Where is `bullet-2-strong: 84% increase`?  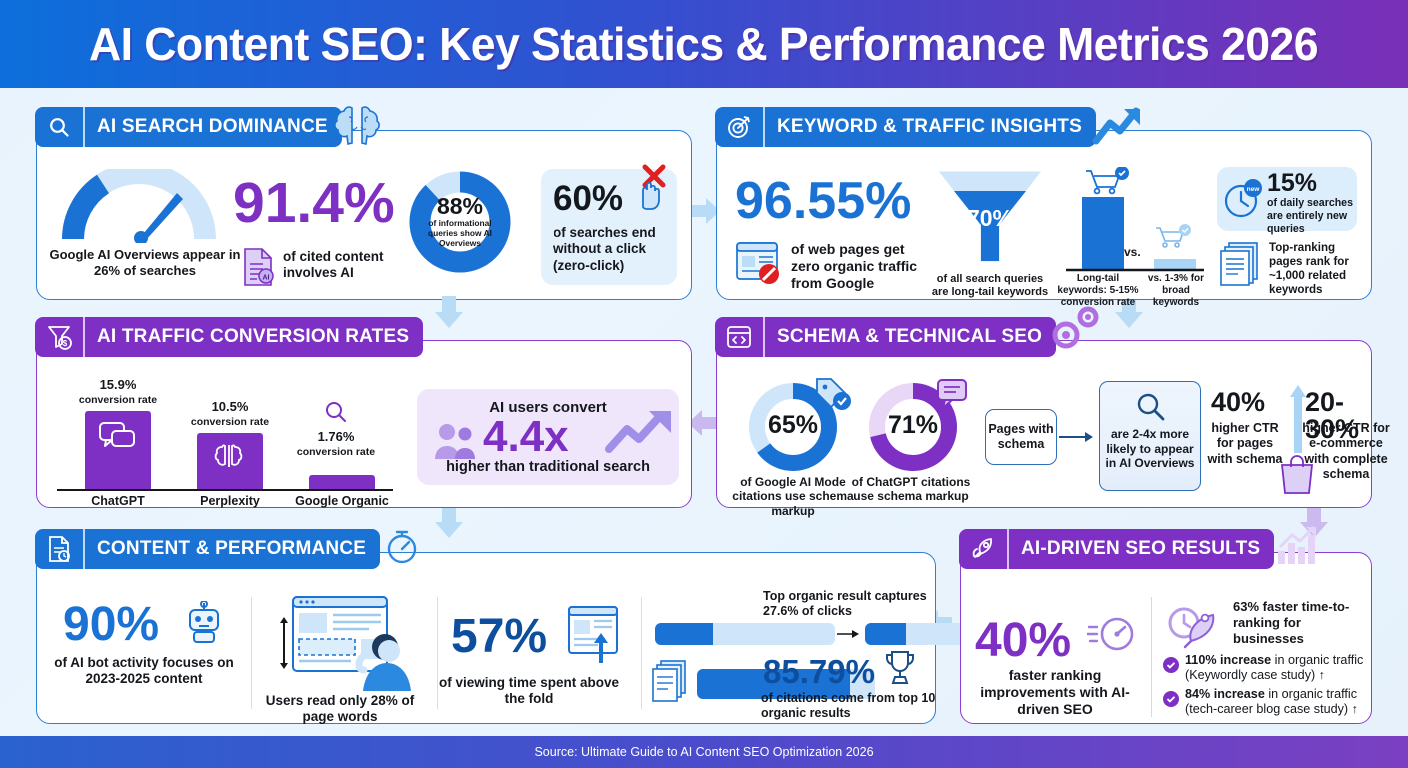
bullet-2-strong: 84% increase is located at coordinates (1225, 694).